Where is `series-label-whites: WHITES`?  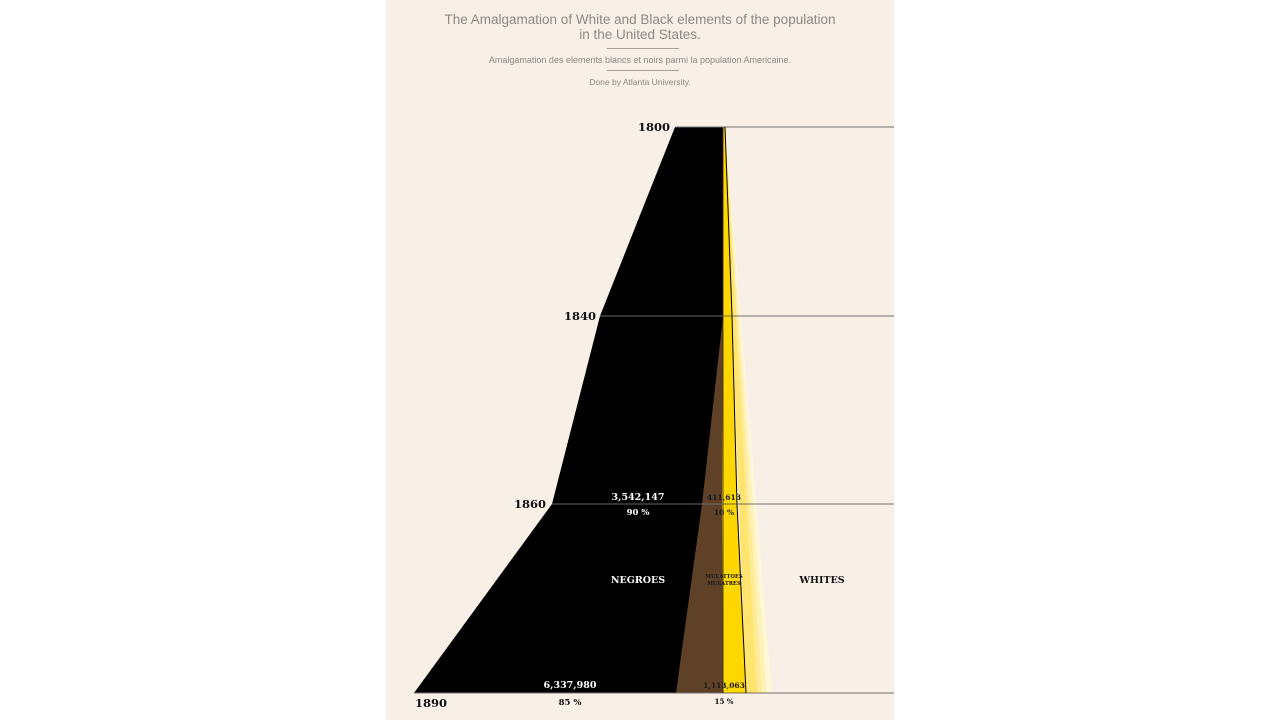
series-label-whites: WHITES is located at coordinates (821, 580).